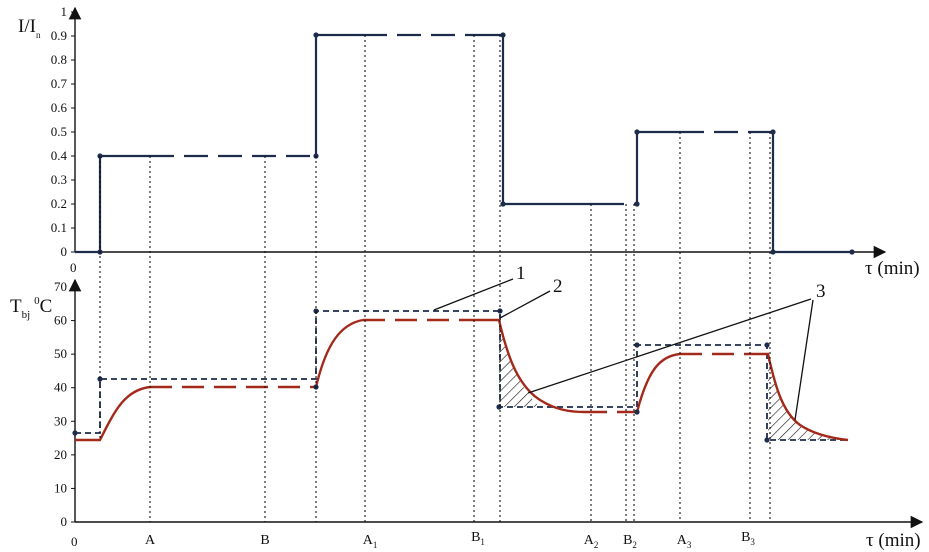  What do you see at coordinates (64, 404) in the screenshot?
I see `bottom-y-ticks: 0 10 20 30 40 50 60 70` at bounding box center [64, 404].